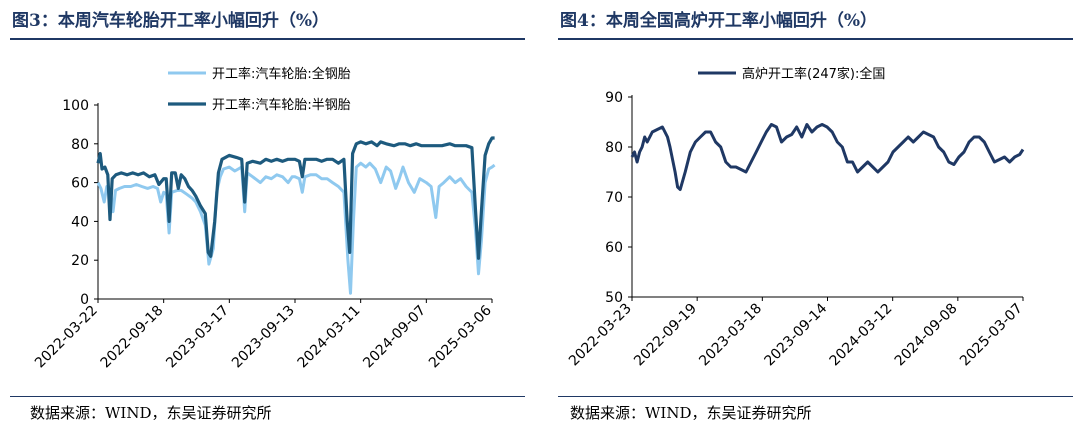 This screenshot has width=1080, height=443. What do you see at coordinates (795, 334) in the screenshot?
I see `x-tick-label: 2023-09-14` at bounding box center [795, 334].